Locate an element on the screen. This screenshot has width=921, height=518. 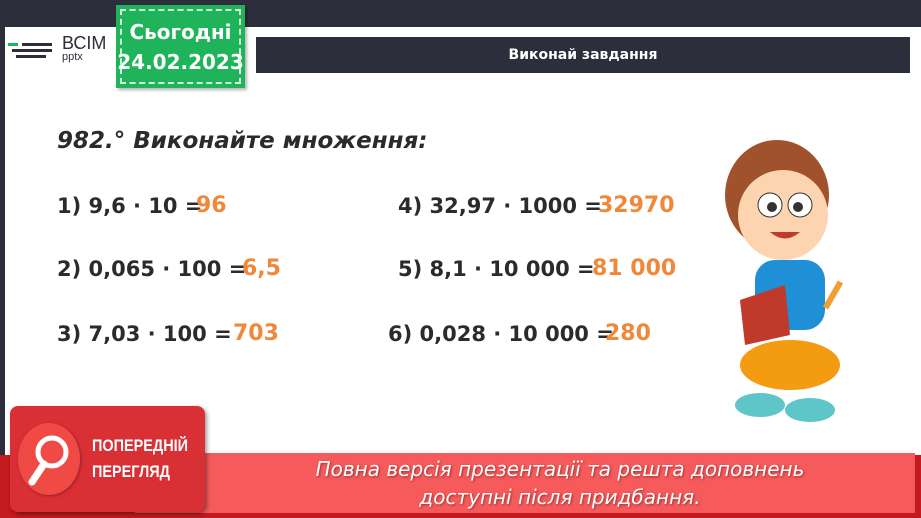
logo: ВСІМ pptx is located at coordinates (57, 48).